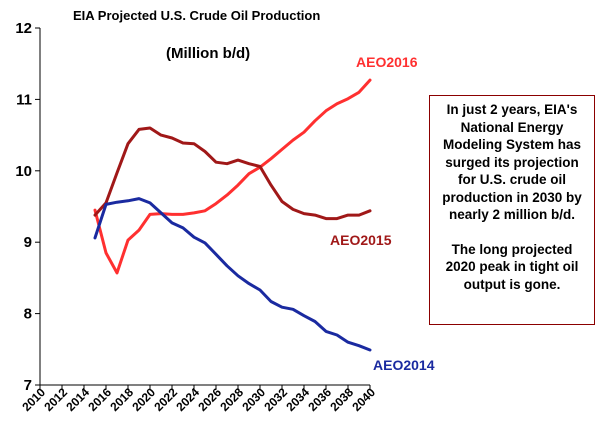  I want to click on y-tick-label: 11, so click(24, 99).